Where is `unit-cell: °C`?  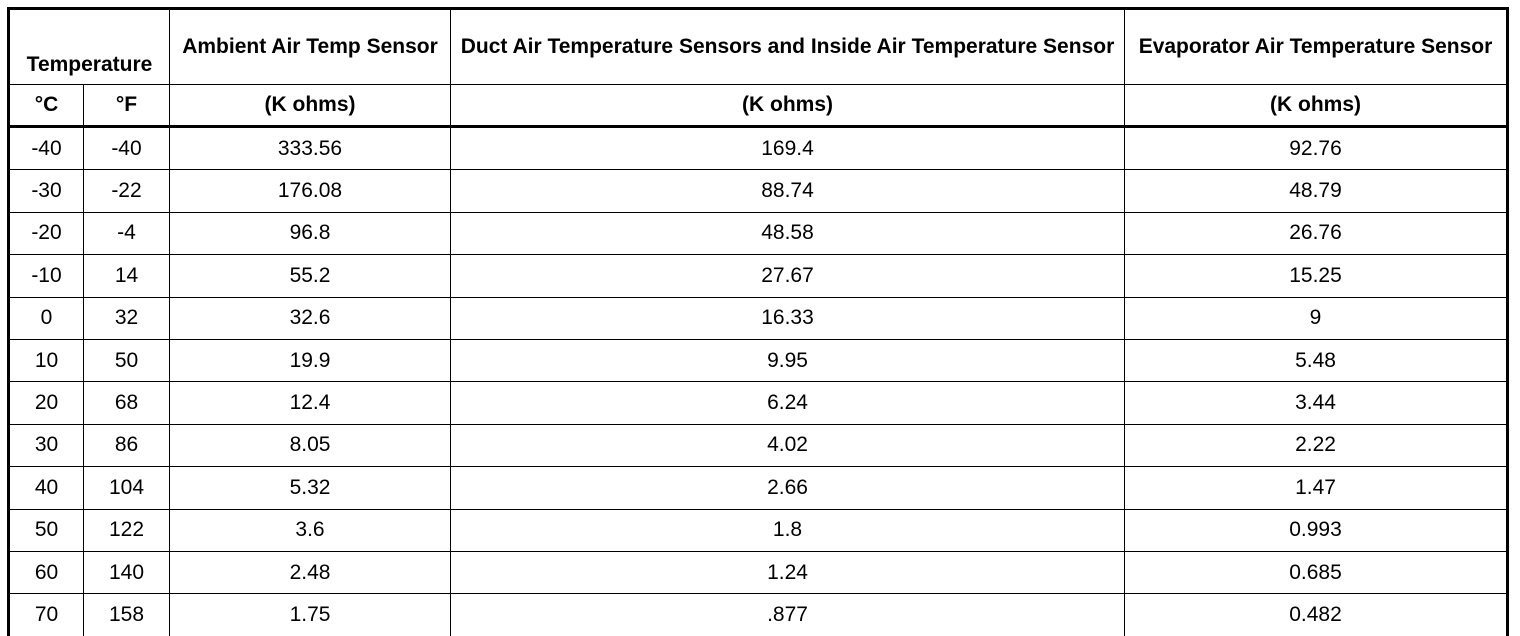
unit-cell: °C is located at coordinates (46, 106).